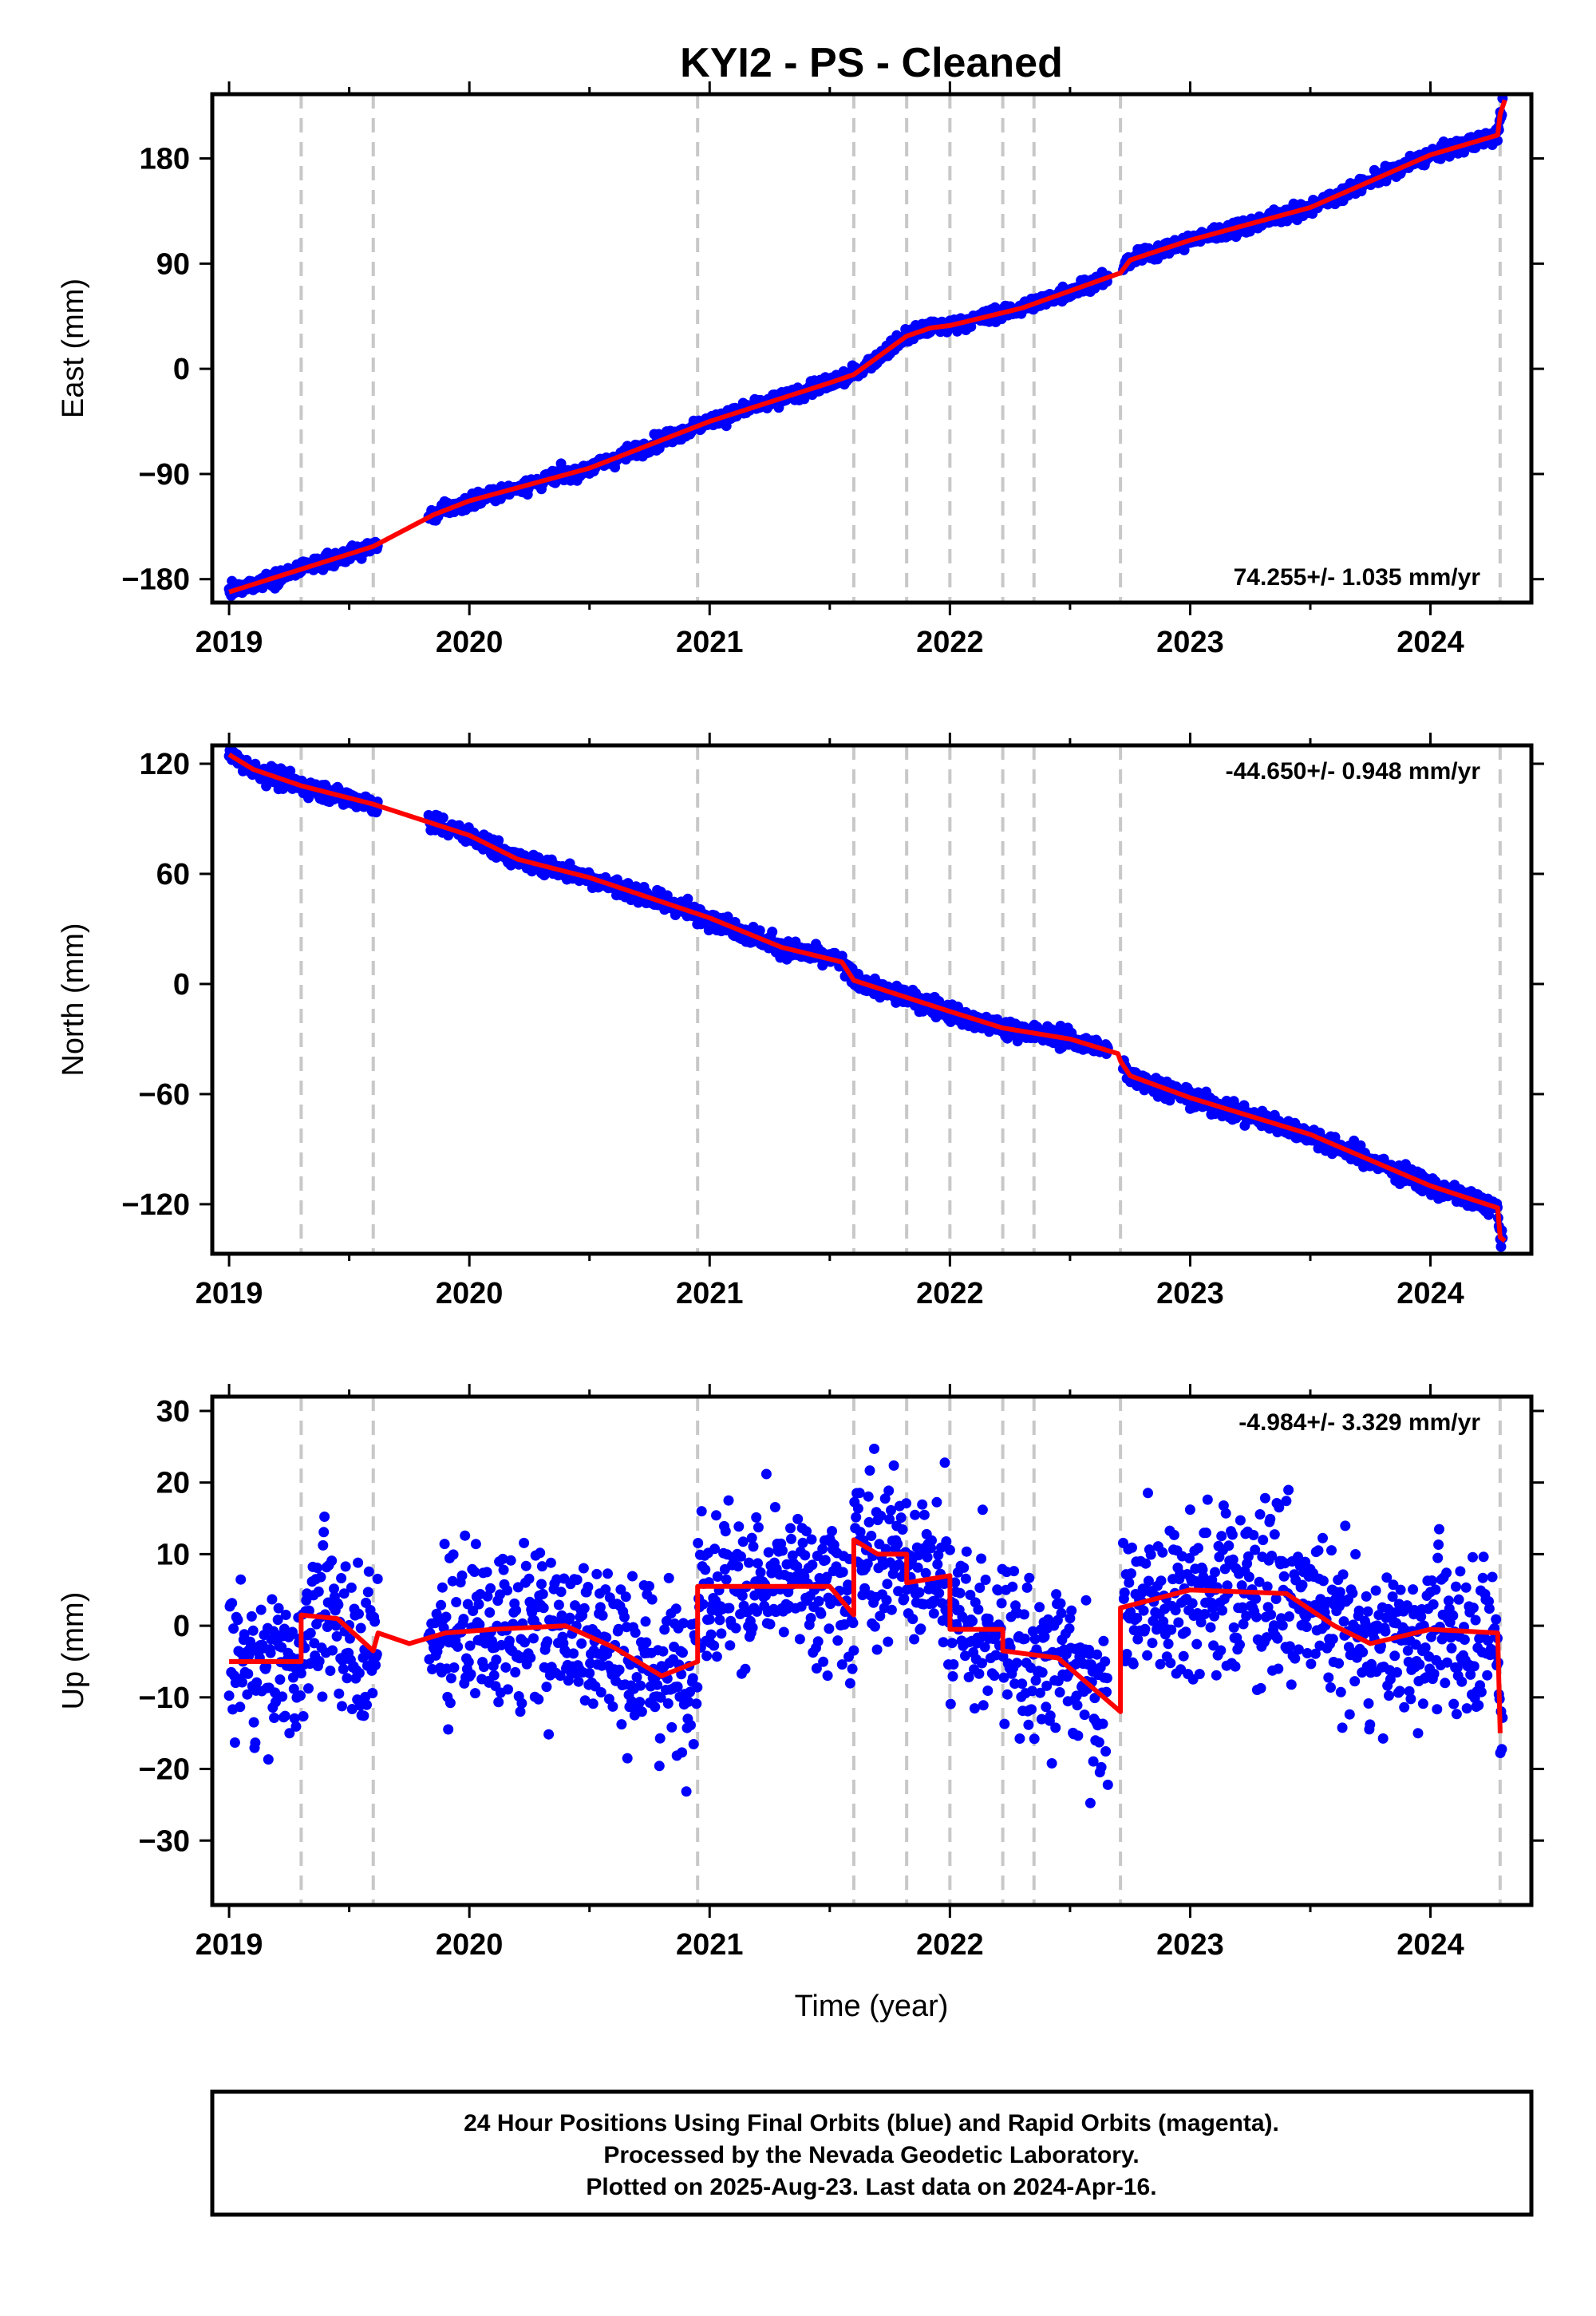  What do you see at coordinates (710, 1293) in the screenshot?
I see `x-tick-label: 2021` at bounding box center [710, 1293].